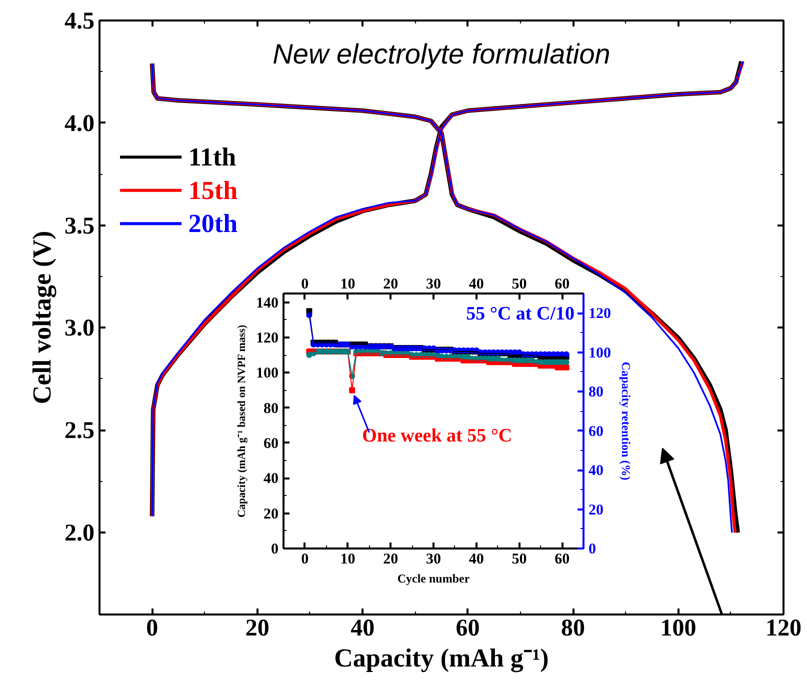 This screenshot has width=807, height=700. What do you see at coordinates (271, 514) in the screenshot?
I see `y-tick-label: 20` at bounding box center [271, 514].